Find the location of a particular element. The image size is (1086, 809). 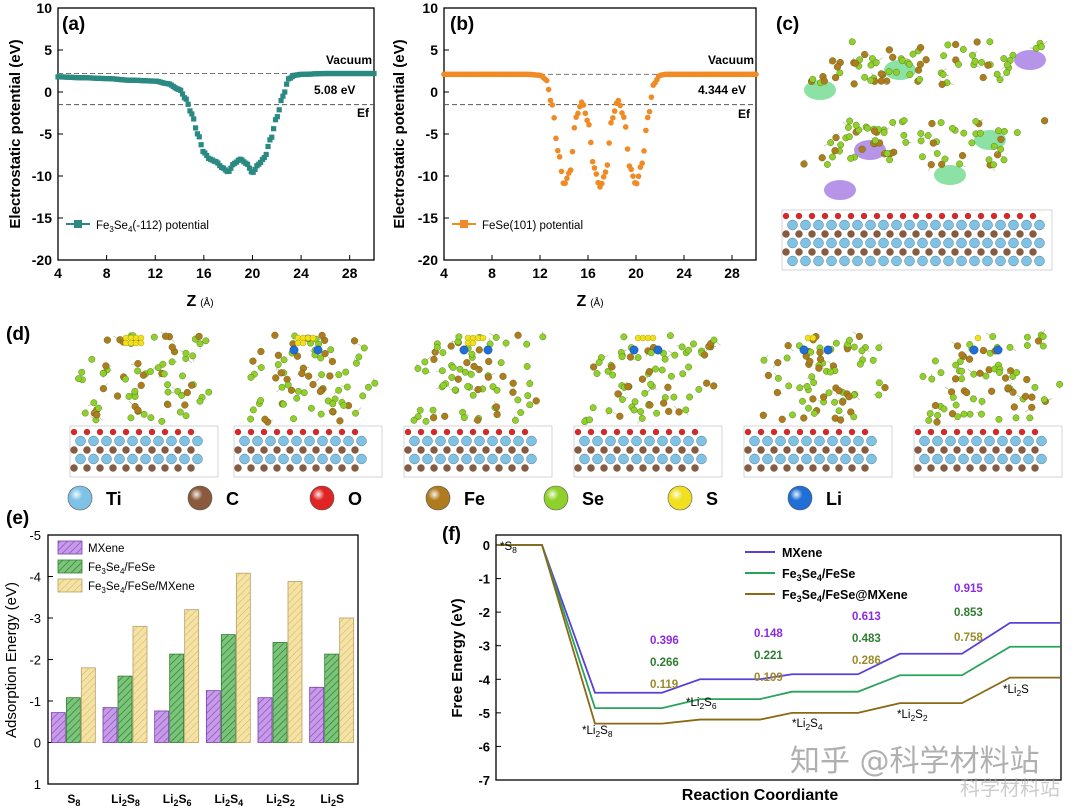

e-bar-li2s8-series3 is located at coordinates (140, 684).